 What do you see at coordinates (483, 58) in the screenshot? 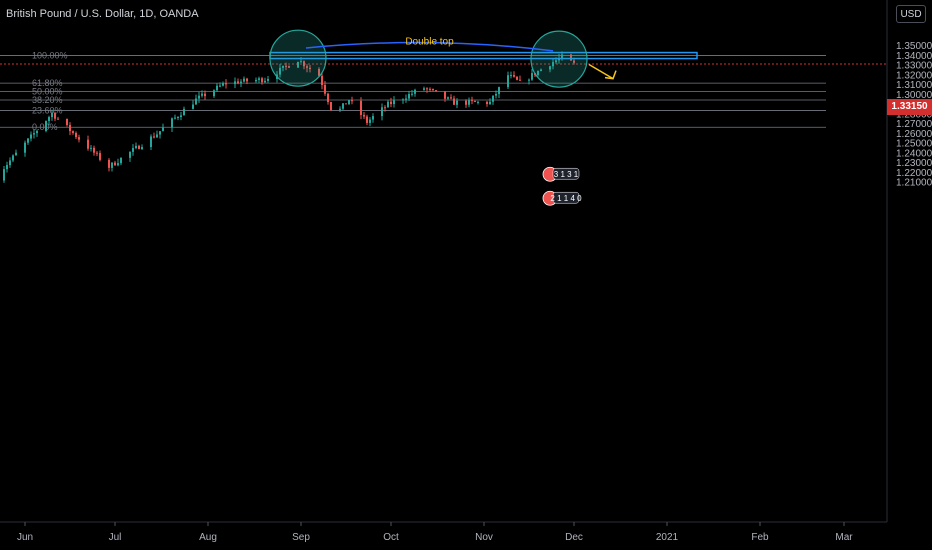
I see `chart-drawings: Double top` at bounding box center [483, 58].